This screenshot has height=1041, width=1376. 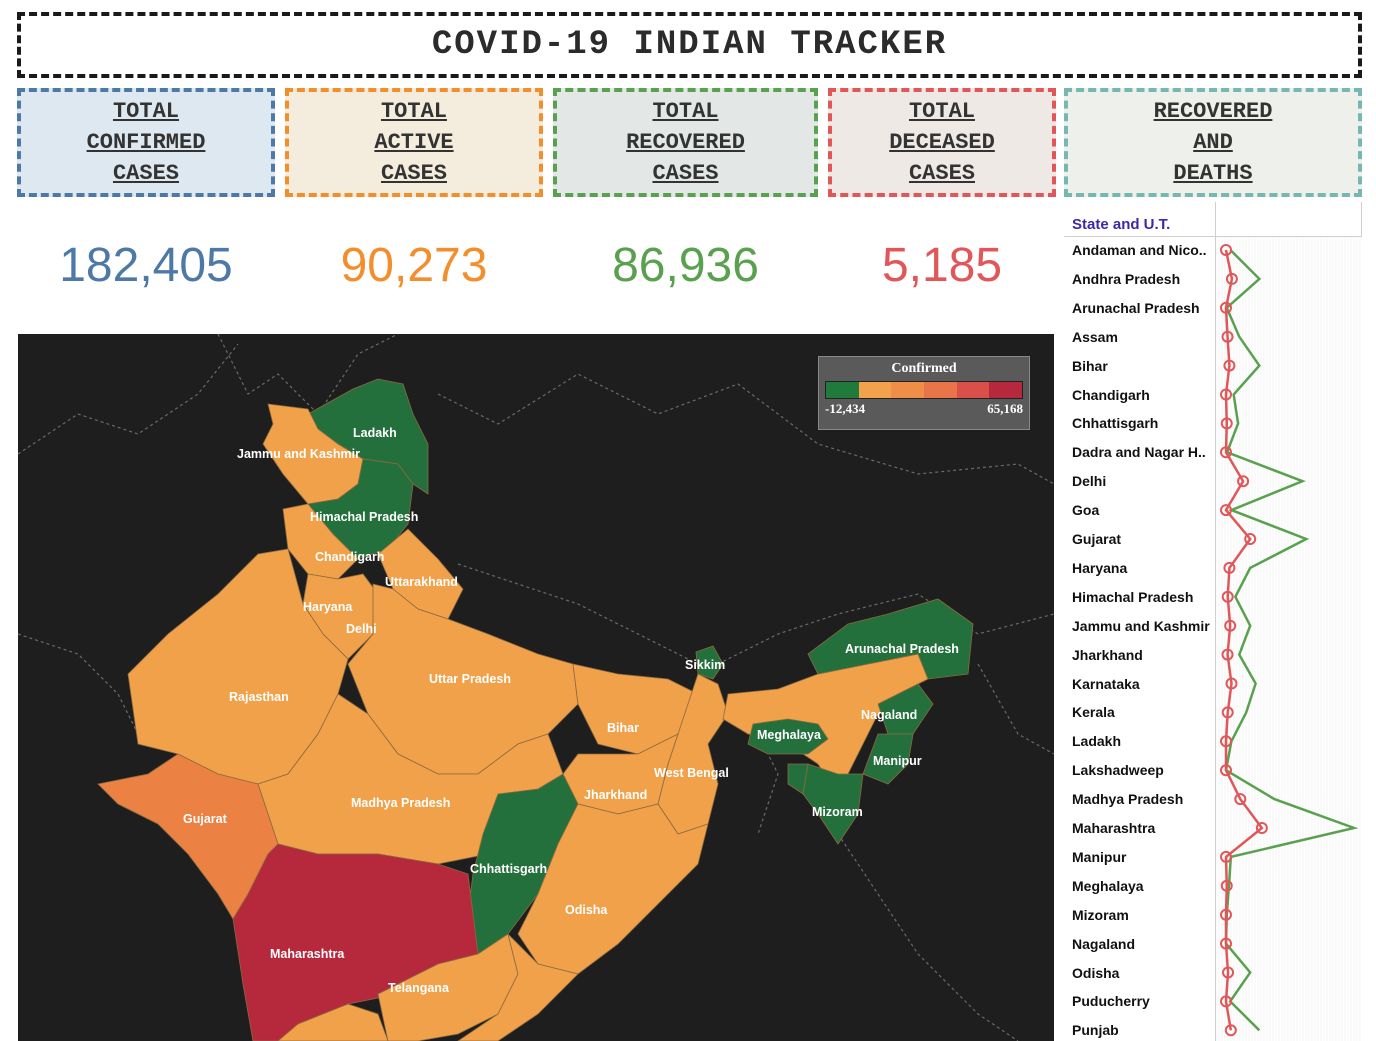 I want to click on state-row: Kerala, so click(x=1093, y=712).